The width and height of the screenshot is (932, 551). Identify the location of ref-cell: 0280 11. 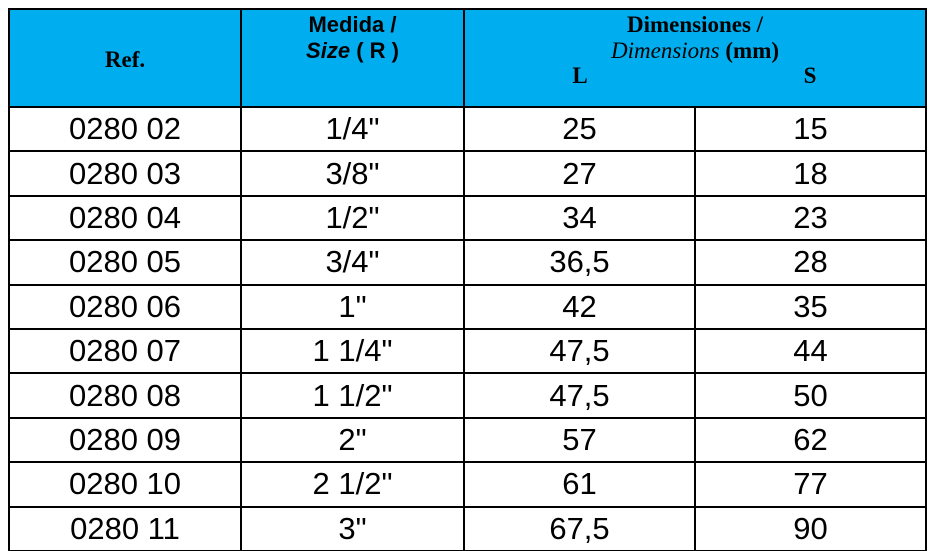
(125, 528).